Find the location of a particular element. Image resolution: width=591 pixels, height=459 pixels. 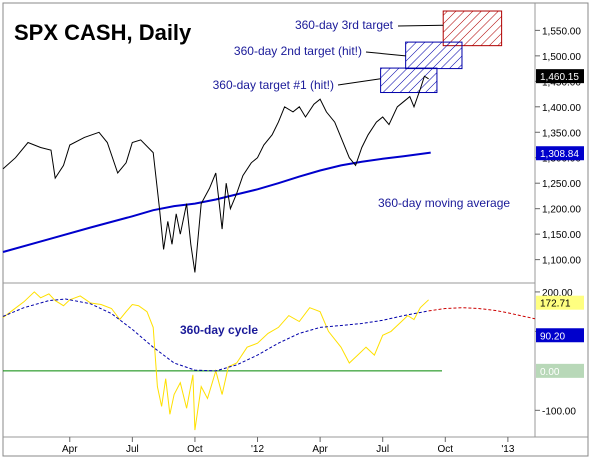

price-y-tick-label: 1,500.00 is located at coordinates (561, 57).